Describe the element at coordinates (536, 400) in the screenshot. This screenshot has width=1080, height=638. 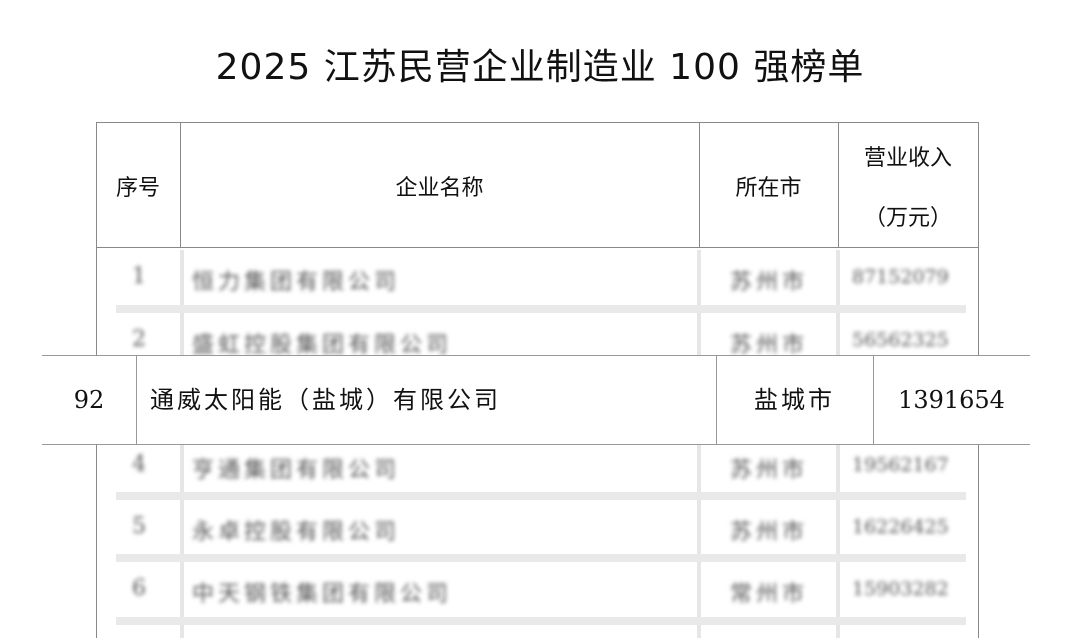
I see `highlighted-row: 92 通威太阳能（盐城）有限公司 盐城市 1391654` at that location.